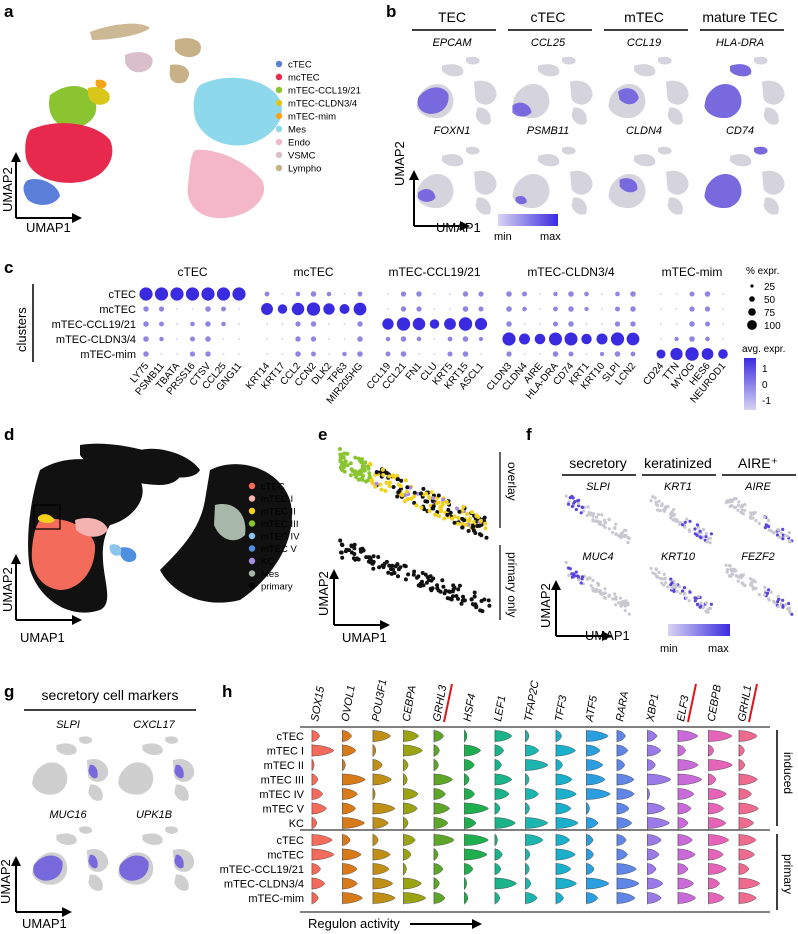 This screenshot has width=798, height=934. Describe the element at coordinates (761, 60) in the screenshot. I see `b-umap-r1-3-blob3` at that location.